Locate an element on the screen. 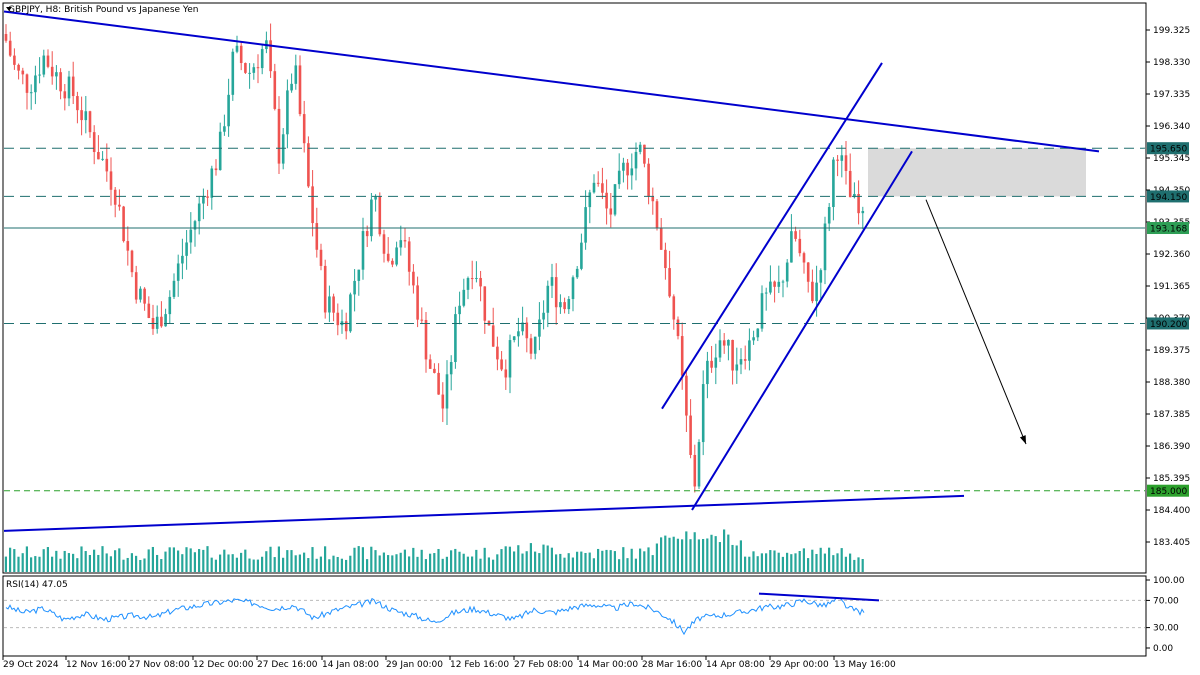  volume-bars is located at coordinates (434, 550).